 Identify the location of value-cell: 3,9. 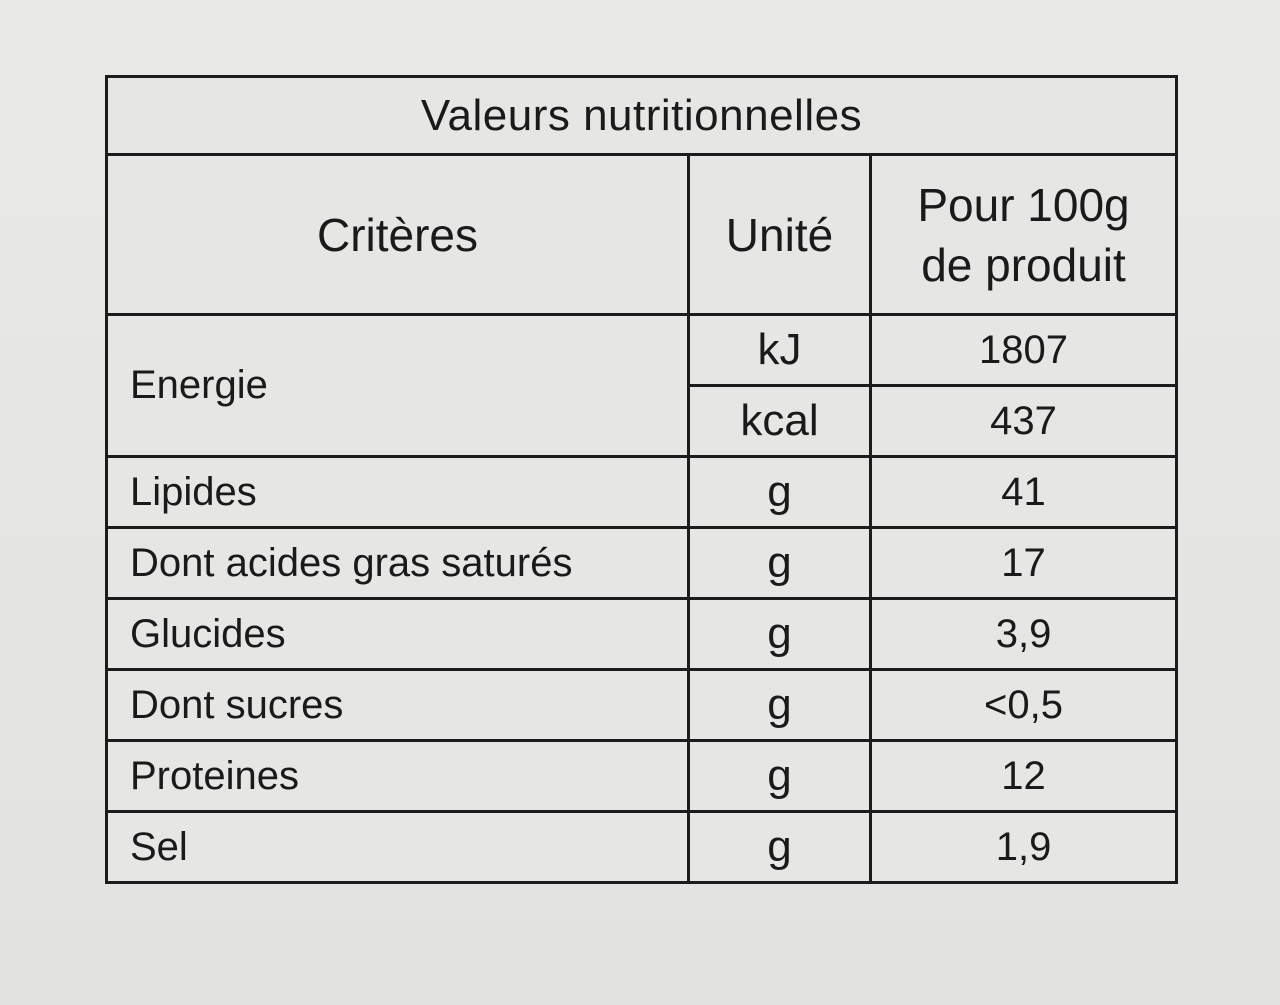
(1023, 634).